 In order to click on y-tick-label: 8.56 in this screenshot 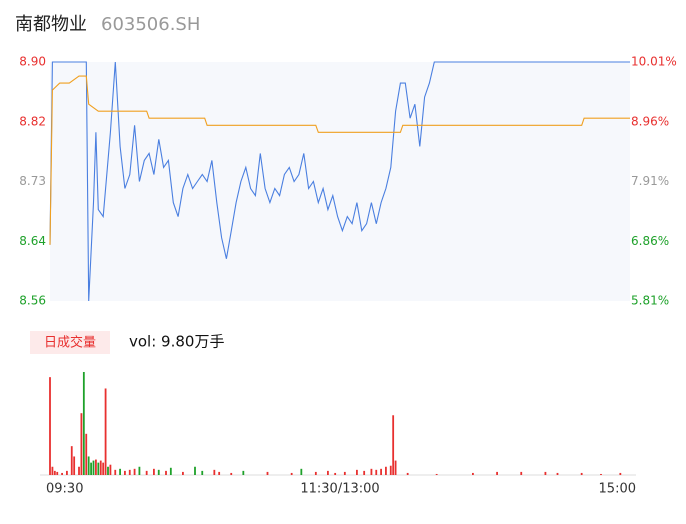, I will do `click(32, 301)`.